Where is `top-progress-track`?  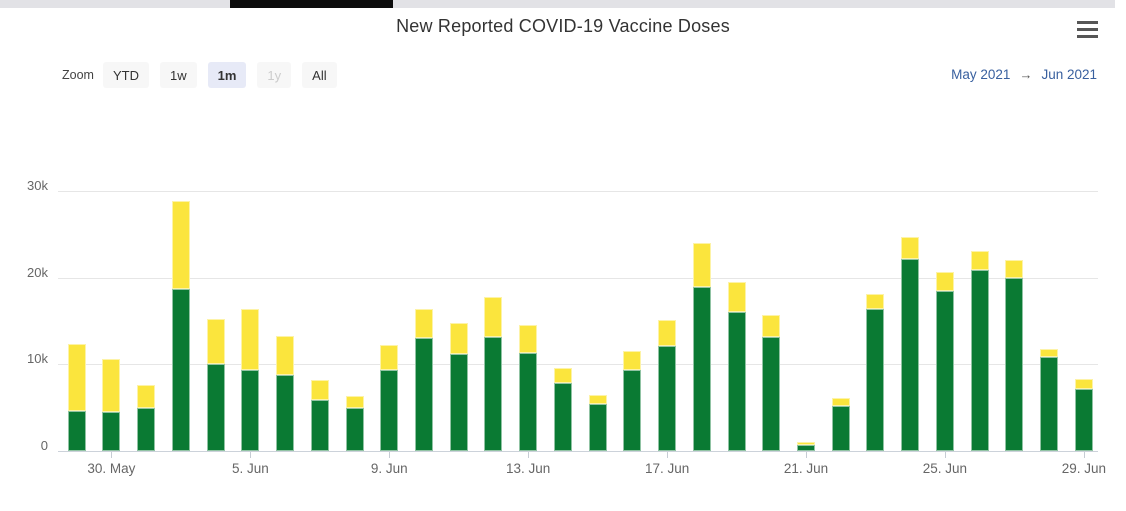 top-progress-track is located at coordinates (557, 4).